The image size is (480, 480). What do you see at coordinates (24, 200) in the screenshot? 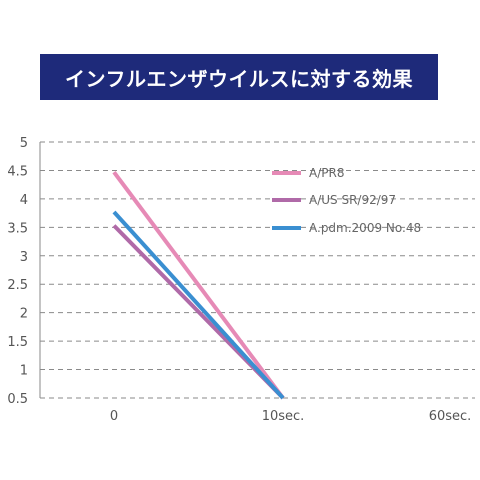
I see `y-tick-label: 4` at bounding box center [24, 200].